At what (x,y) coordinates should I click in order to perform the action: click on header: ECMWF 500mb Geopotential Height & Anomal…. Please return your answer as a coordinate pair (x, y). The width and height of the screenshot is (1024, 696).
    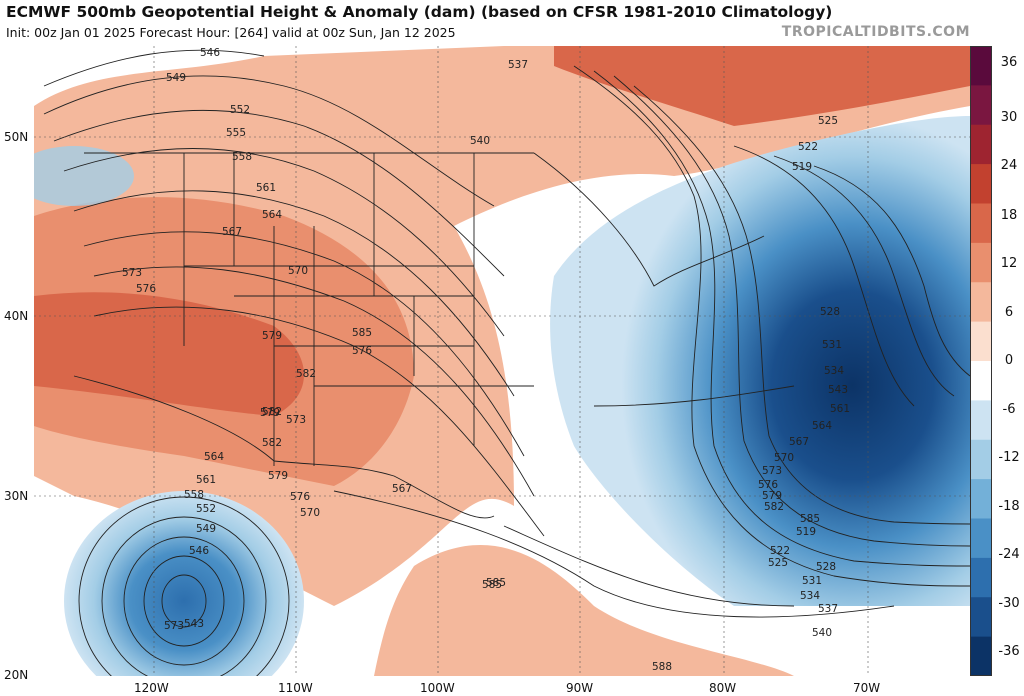
    Looking at the image, I should click on (512, 23).